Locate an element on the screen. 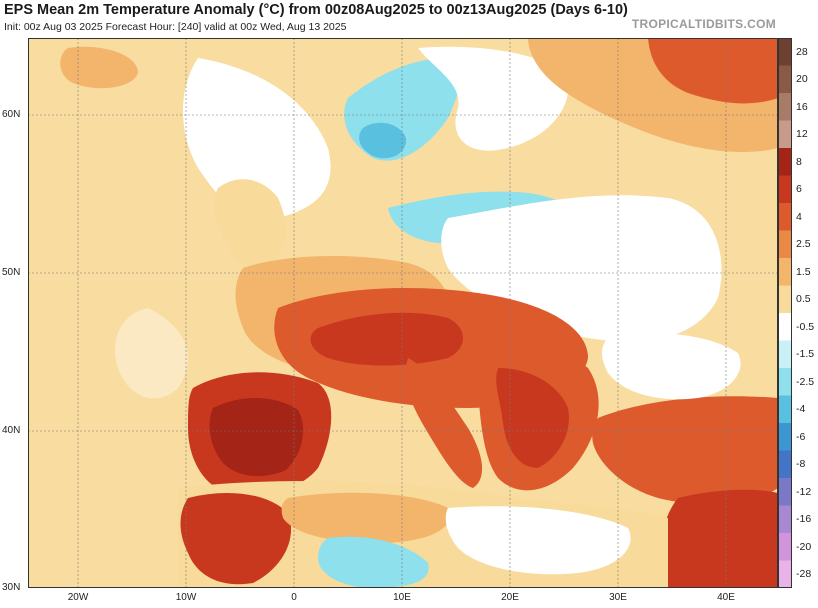 The width and height of the screenshot is (818, 608). colorbar-label: -6 is located at coordinates (801, 436).